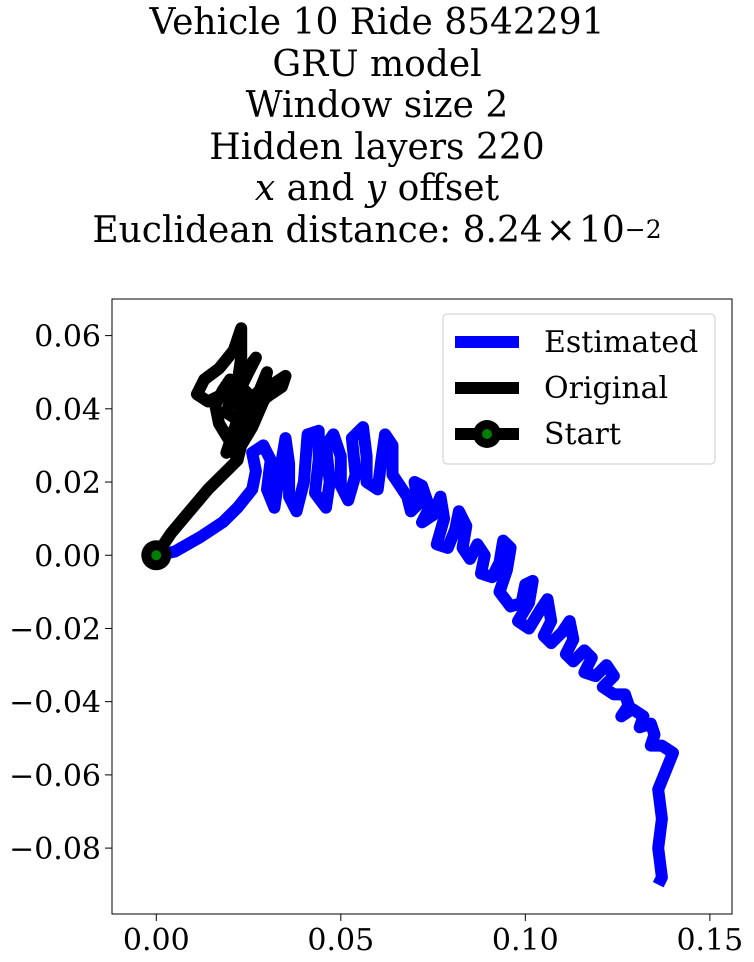 This screenshot has height=962, width=754. Describe the element at coordinates (221, 440) in the screenshot. I see `series-line-original` at that location.